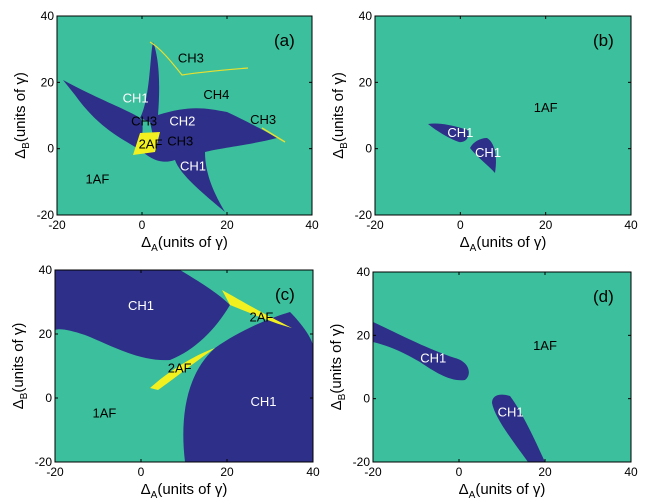 The image size is (647, 504). What do you see at coordinates (182, 120) in the screenshot?
I see `region-label-ch2: CH2` at bounding box center [182, 120].